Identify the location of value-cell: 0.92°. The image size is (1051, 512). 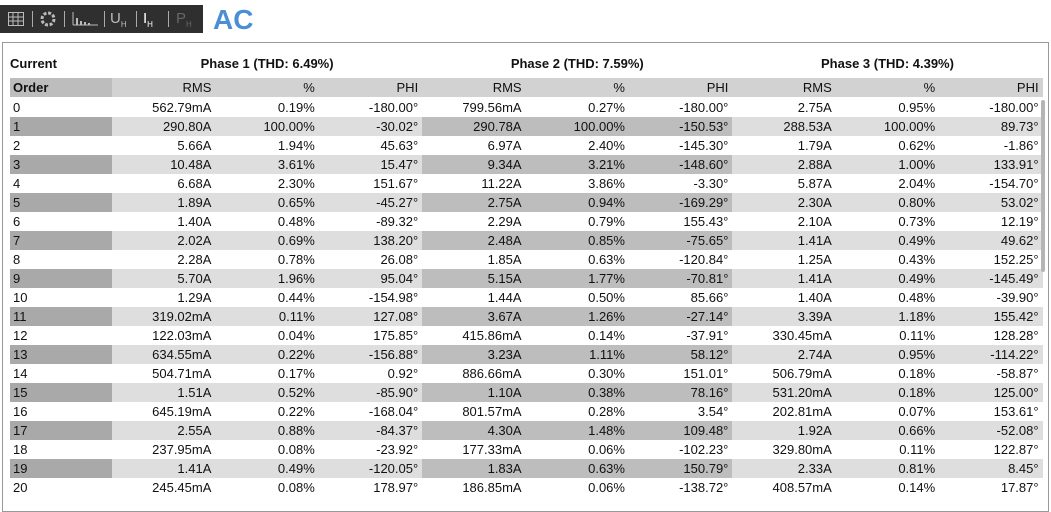
(403, 373).